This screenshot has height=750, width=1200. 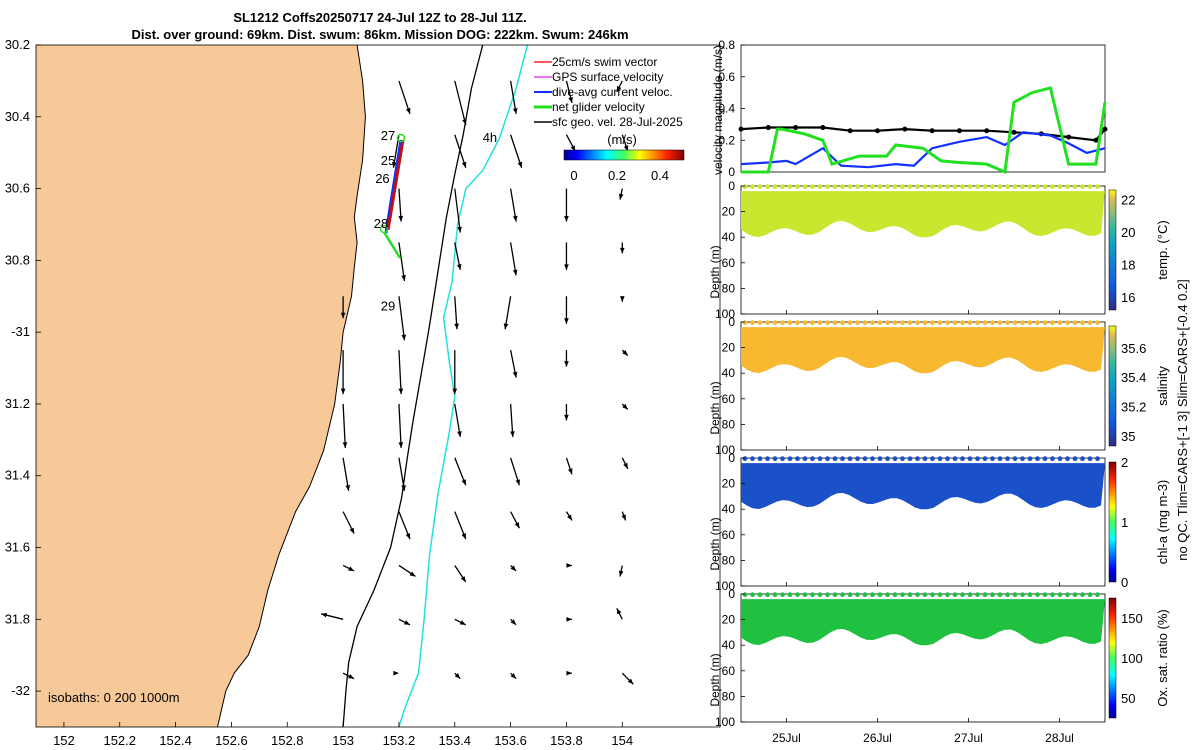 What do you see at coordinates (490, 137) in the screenshot?
I see `track-day-label: 4h` at bounding box center [490, 137].